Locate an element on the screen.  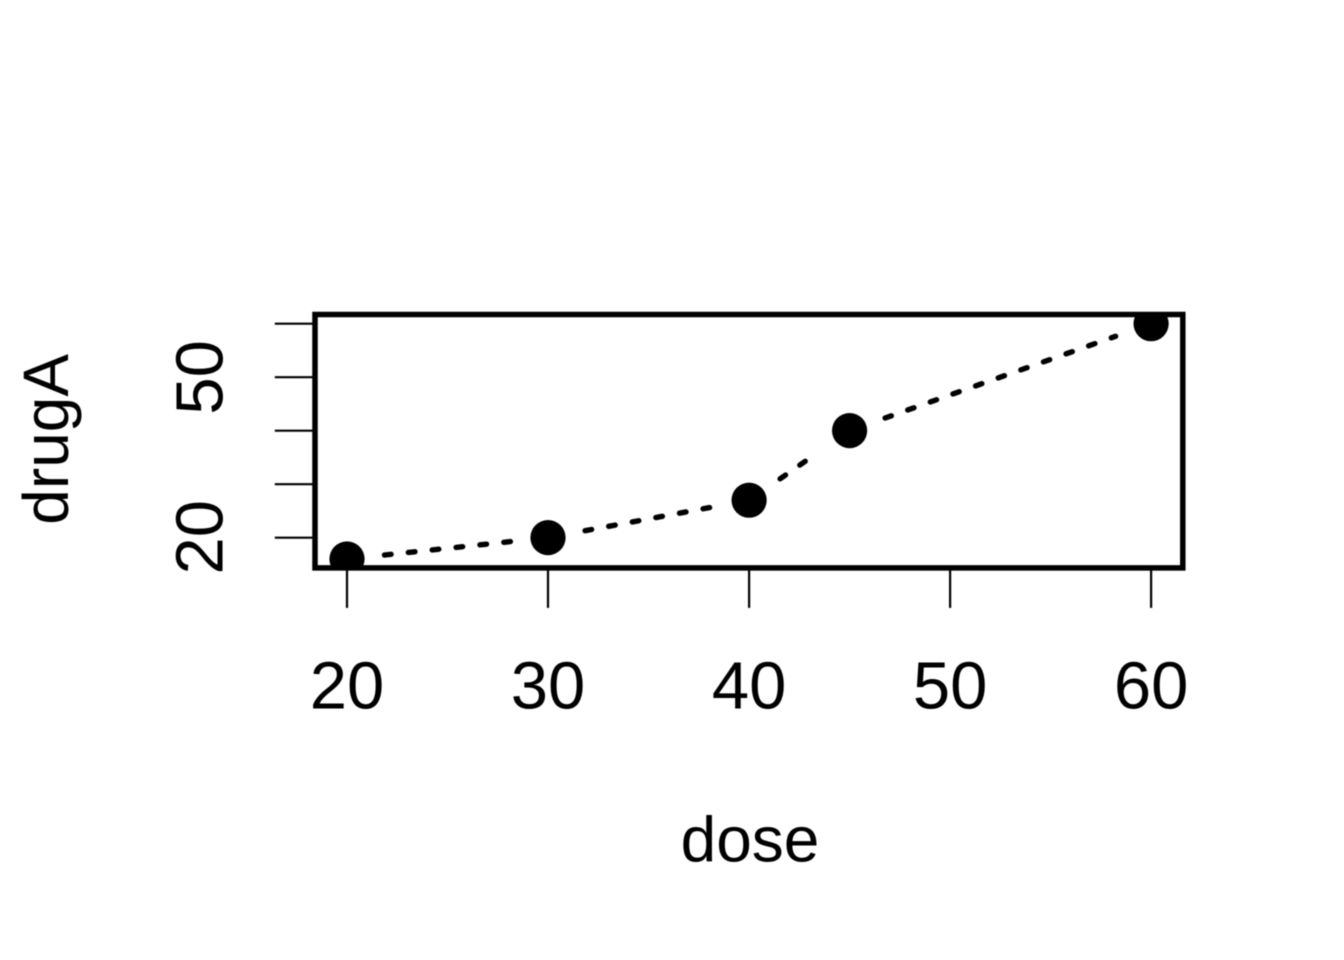
svg-text: 30 is located at coordinates (548, 686).